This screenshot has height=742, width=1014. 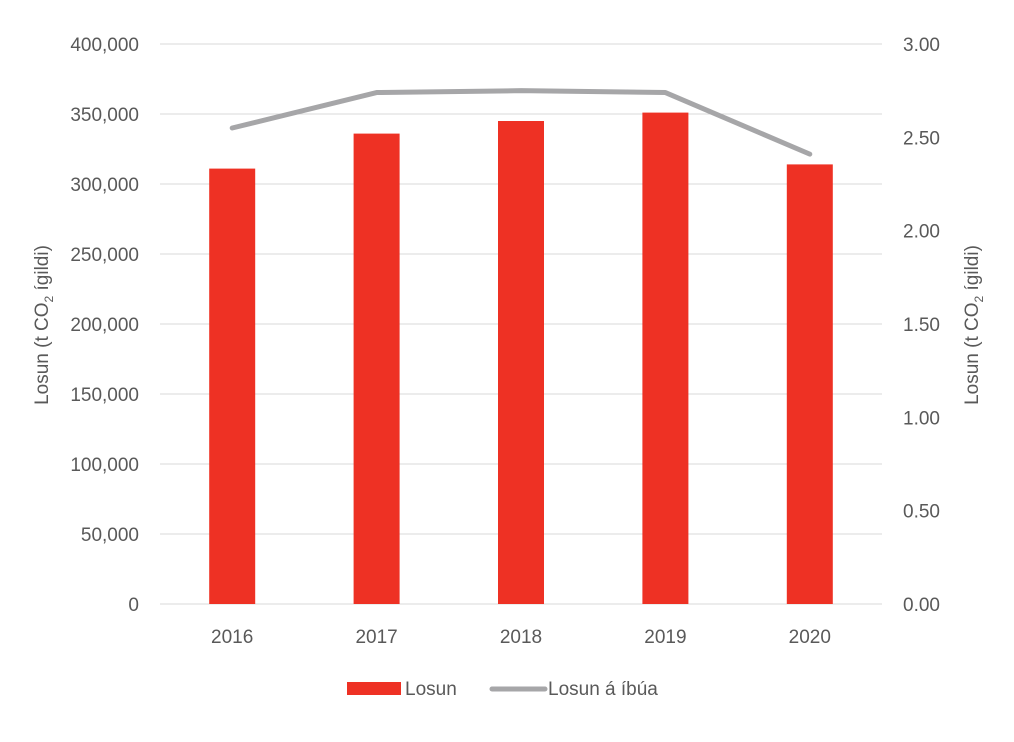 What do you see at coordinates (133, 605) in the screenshot?
I see `left-tick-label: 0` at bounding box center [133, 605].